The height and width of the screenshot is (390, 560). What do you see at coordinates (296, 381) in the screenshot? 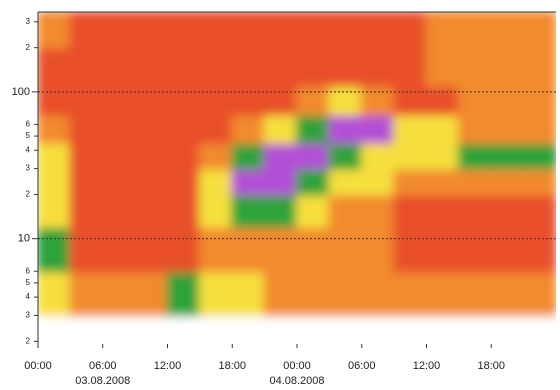
I see `x-date-label: 04.08.2008` at bounding box center [296, 381].